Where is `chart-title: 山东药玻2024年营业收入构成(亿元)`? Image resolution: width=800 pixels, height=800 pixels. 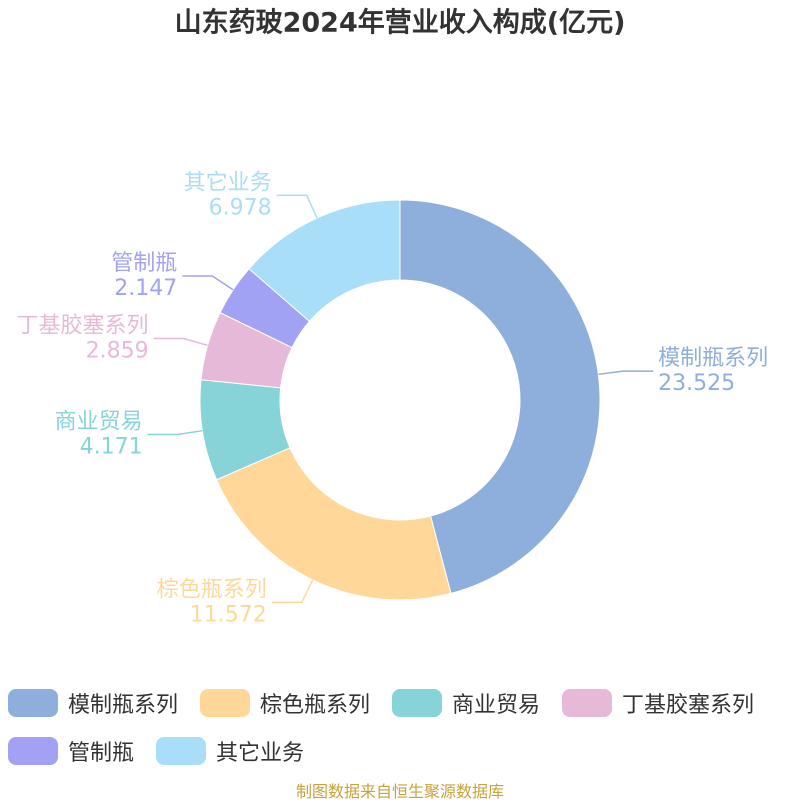 chart-title: 山东药玻2024年营业收入构成(亿元) is located at coordinates (400, 23).